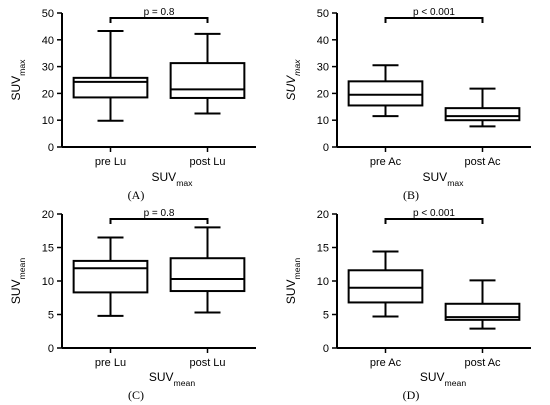  I want to click on panel-label: (C), so click(136, 395).